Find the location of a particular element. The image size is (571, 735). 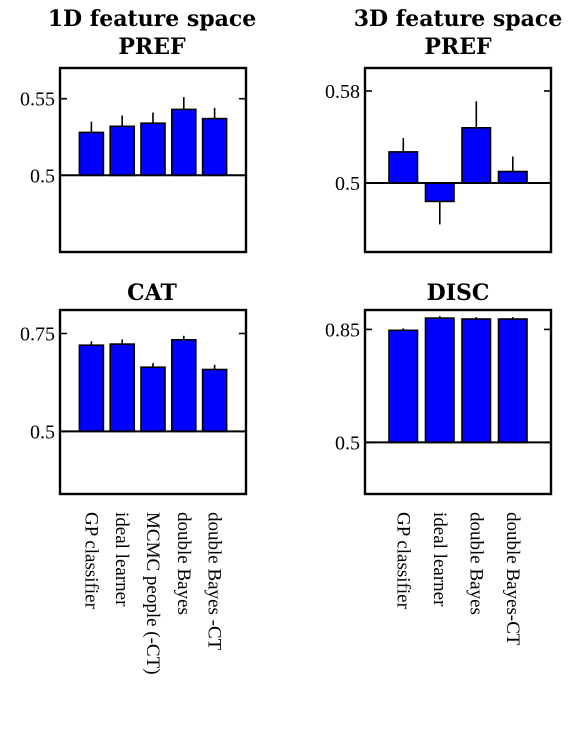

category-label-3: double Bayes-CT is located at coordinates (512, 579).